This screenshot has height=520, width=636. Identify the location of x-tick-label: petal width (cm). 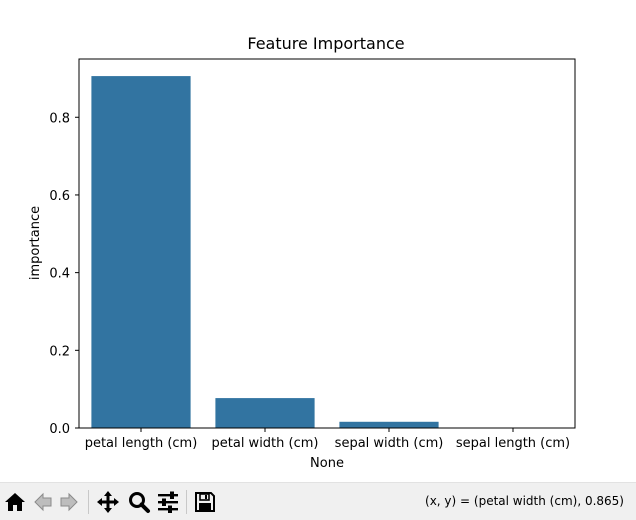
(265, 443).